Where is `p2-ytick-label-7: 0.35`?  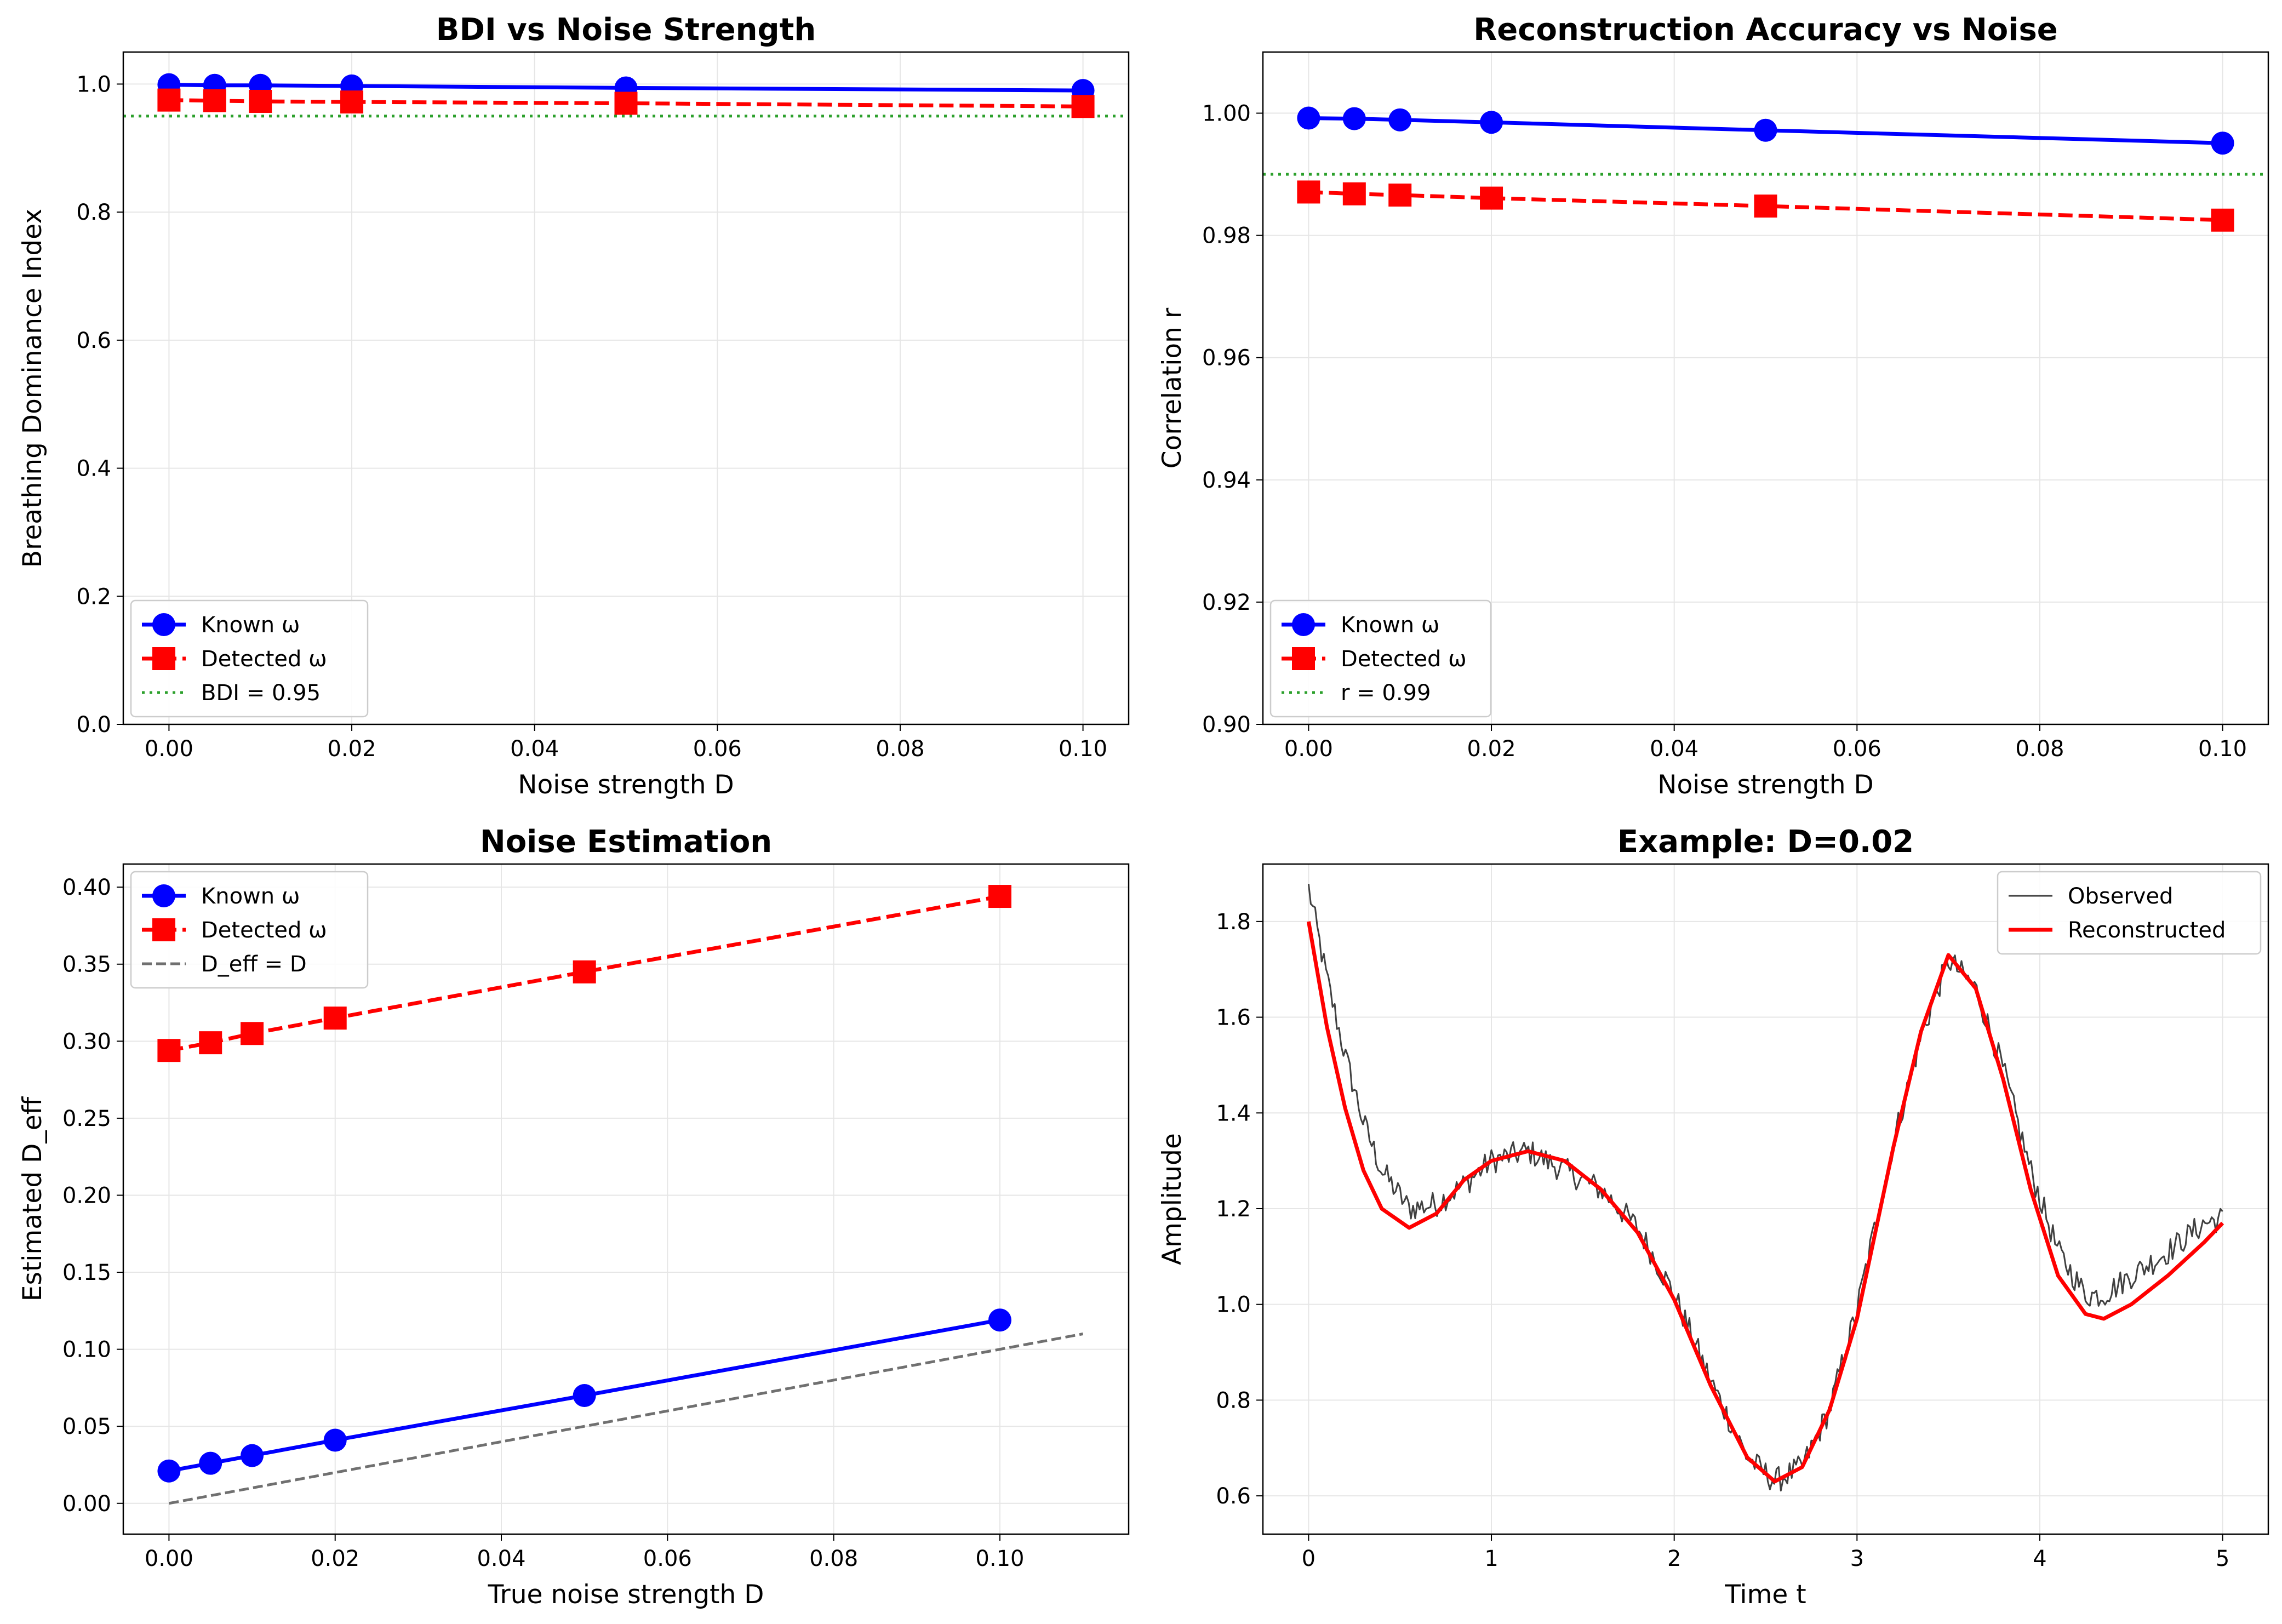 p2-ytick-label-7: 0.35 is located at coordinates (86, 964).